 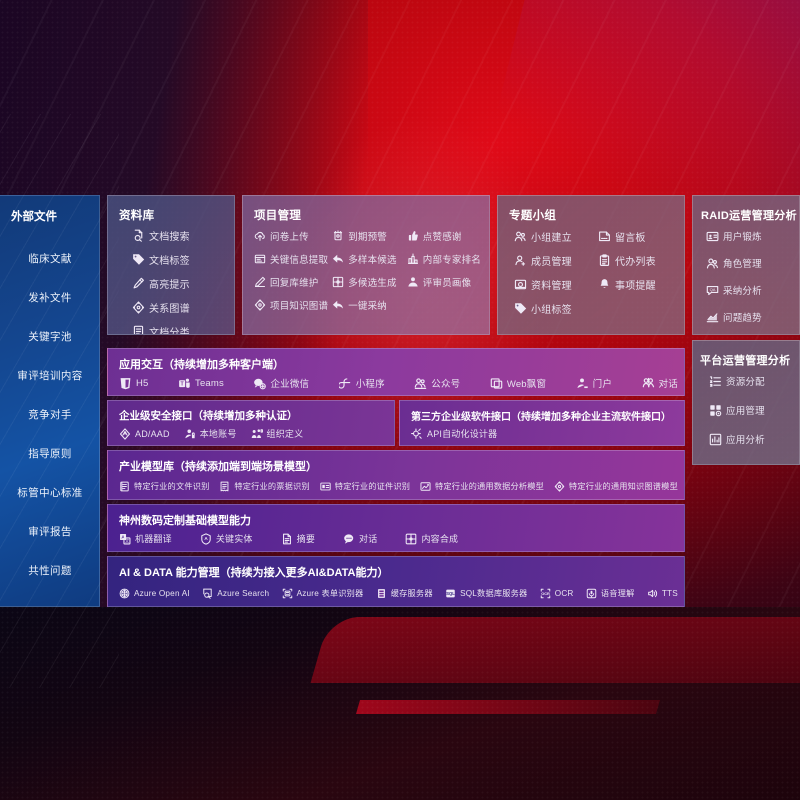 I want to click on project-item: 多候选生成, so click(x=367, y=282).